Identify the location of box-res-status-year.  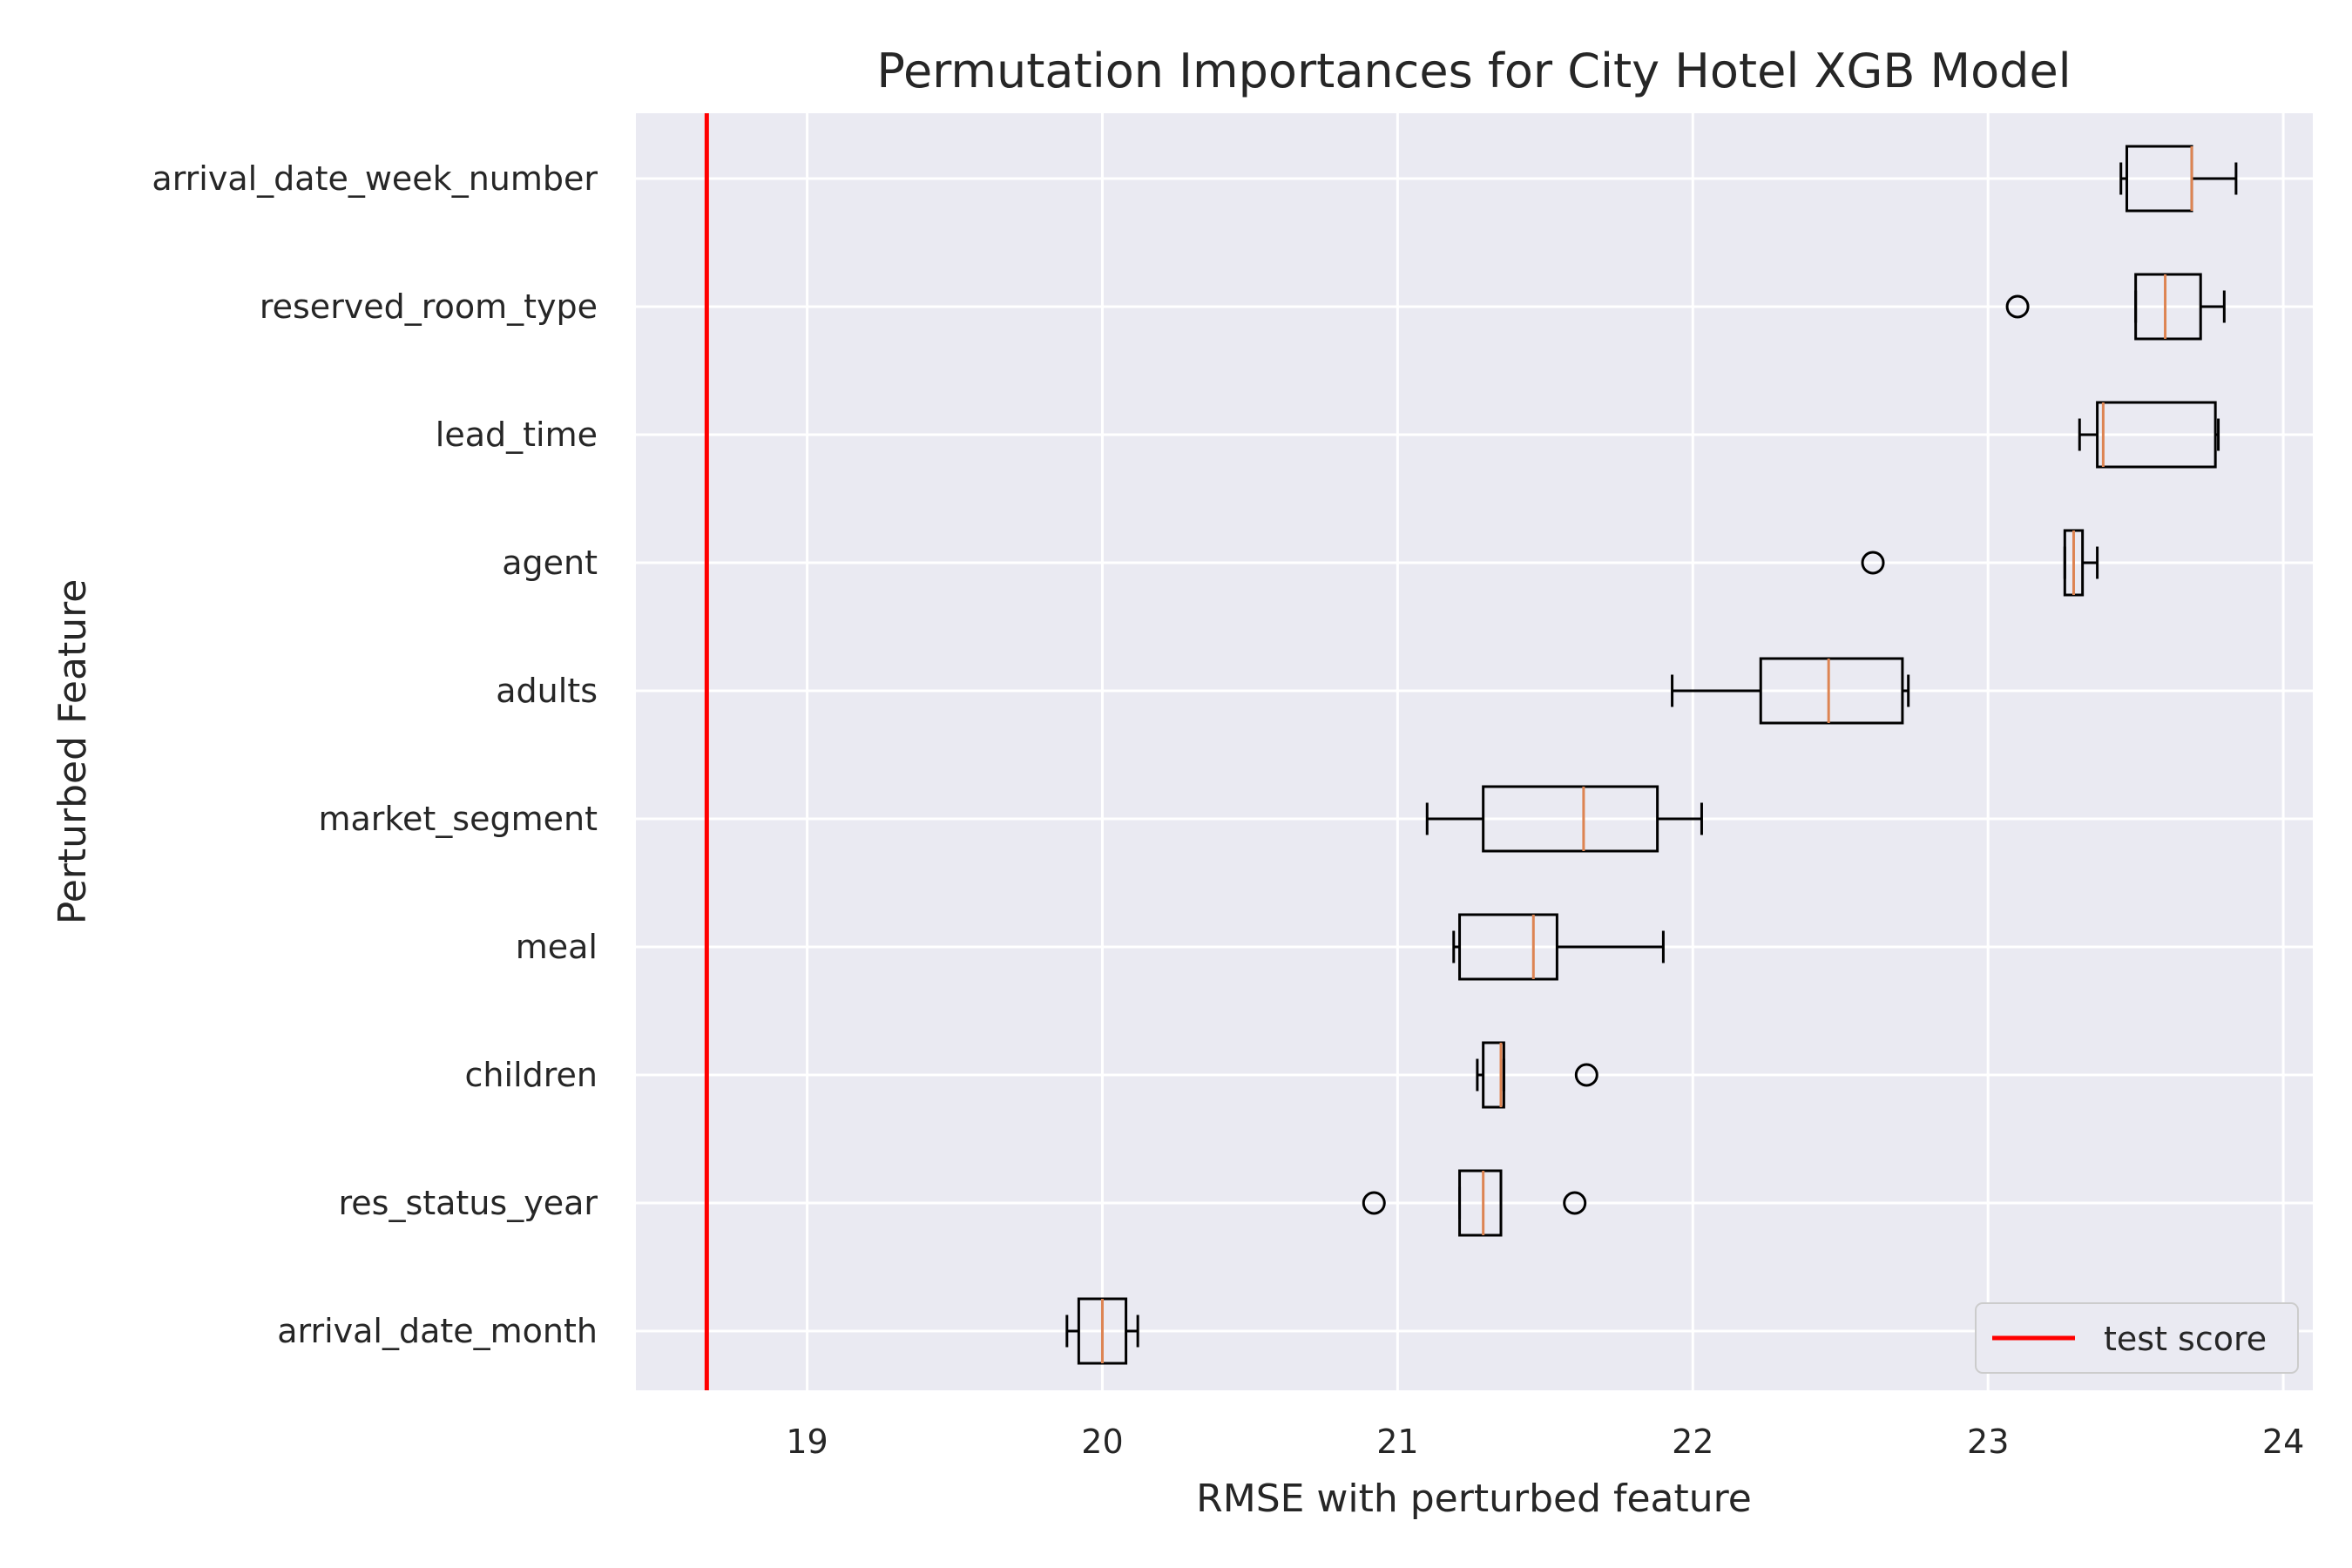
(1474, 1203).